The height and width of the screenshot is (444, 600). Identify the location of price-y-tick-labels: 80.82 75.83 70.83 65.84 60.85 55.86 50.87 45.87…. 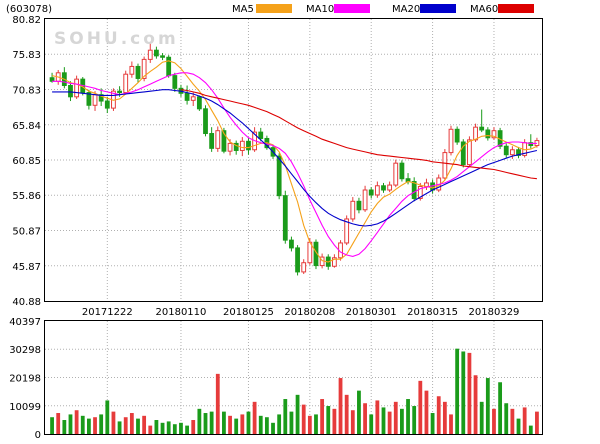
(26, 161).